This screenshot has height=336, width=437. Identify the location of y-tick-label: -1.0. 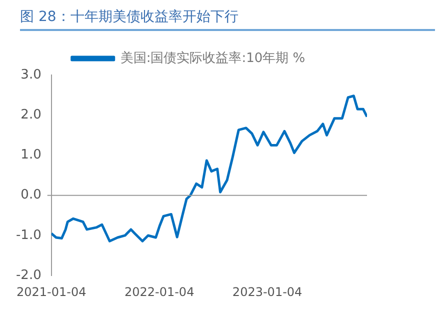
(29, 235).